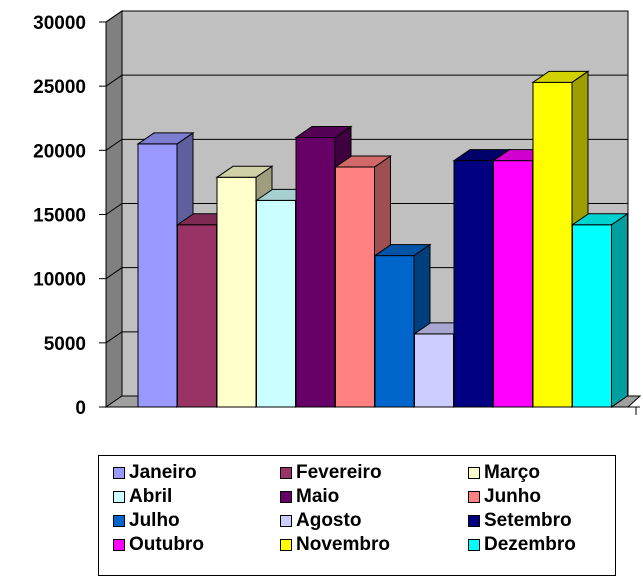 The image size is (643, 576). I want to click on bar-dezembro, so click(600, 310).